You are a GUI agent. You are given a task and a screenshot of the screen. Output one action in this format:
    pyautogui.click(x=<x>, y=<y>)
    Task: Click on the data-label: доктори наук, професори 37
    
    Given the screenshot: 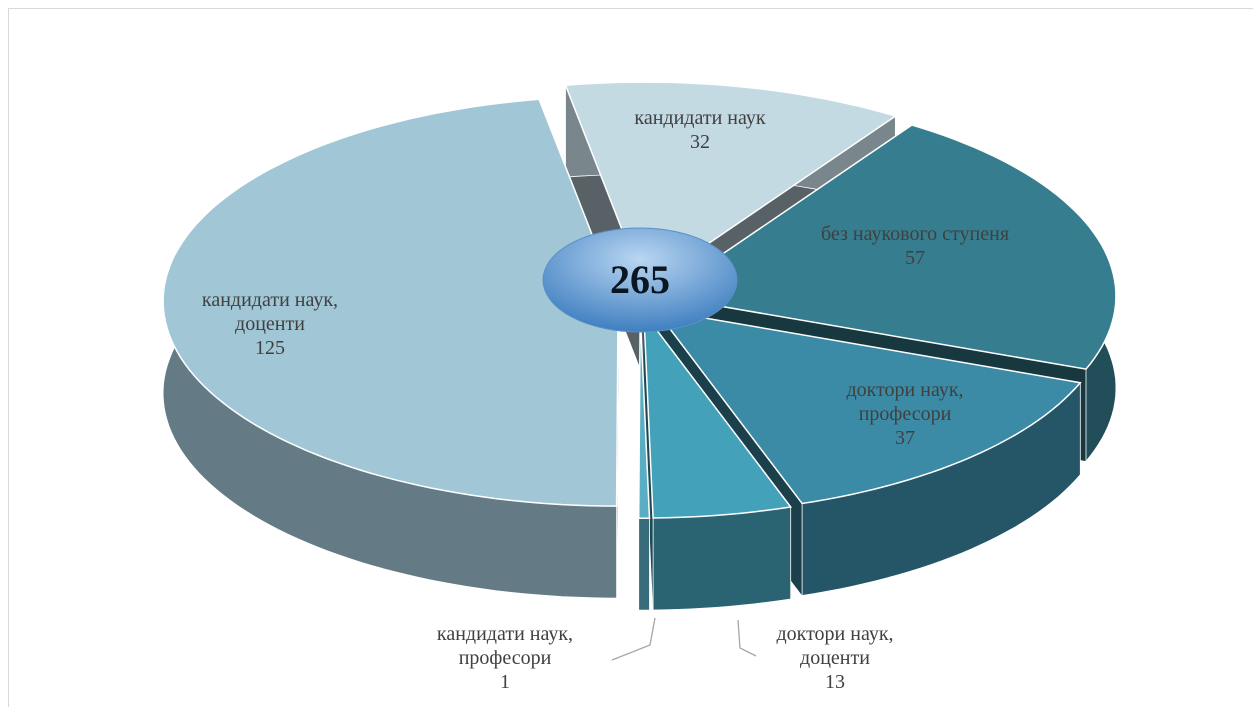 What is the action you would take?
    pyautogui.click(x=905, y=414)
    